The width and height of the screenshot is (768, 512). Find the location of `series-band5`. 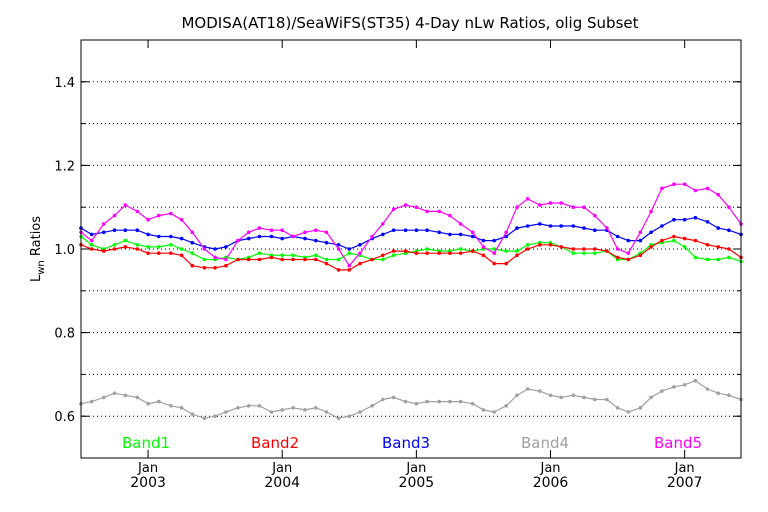

series-band5 is located at coordinates (411, 225).